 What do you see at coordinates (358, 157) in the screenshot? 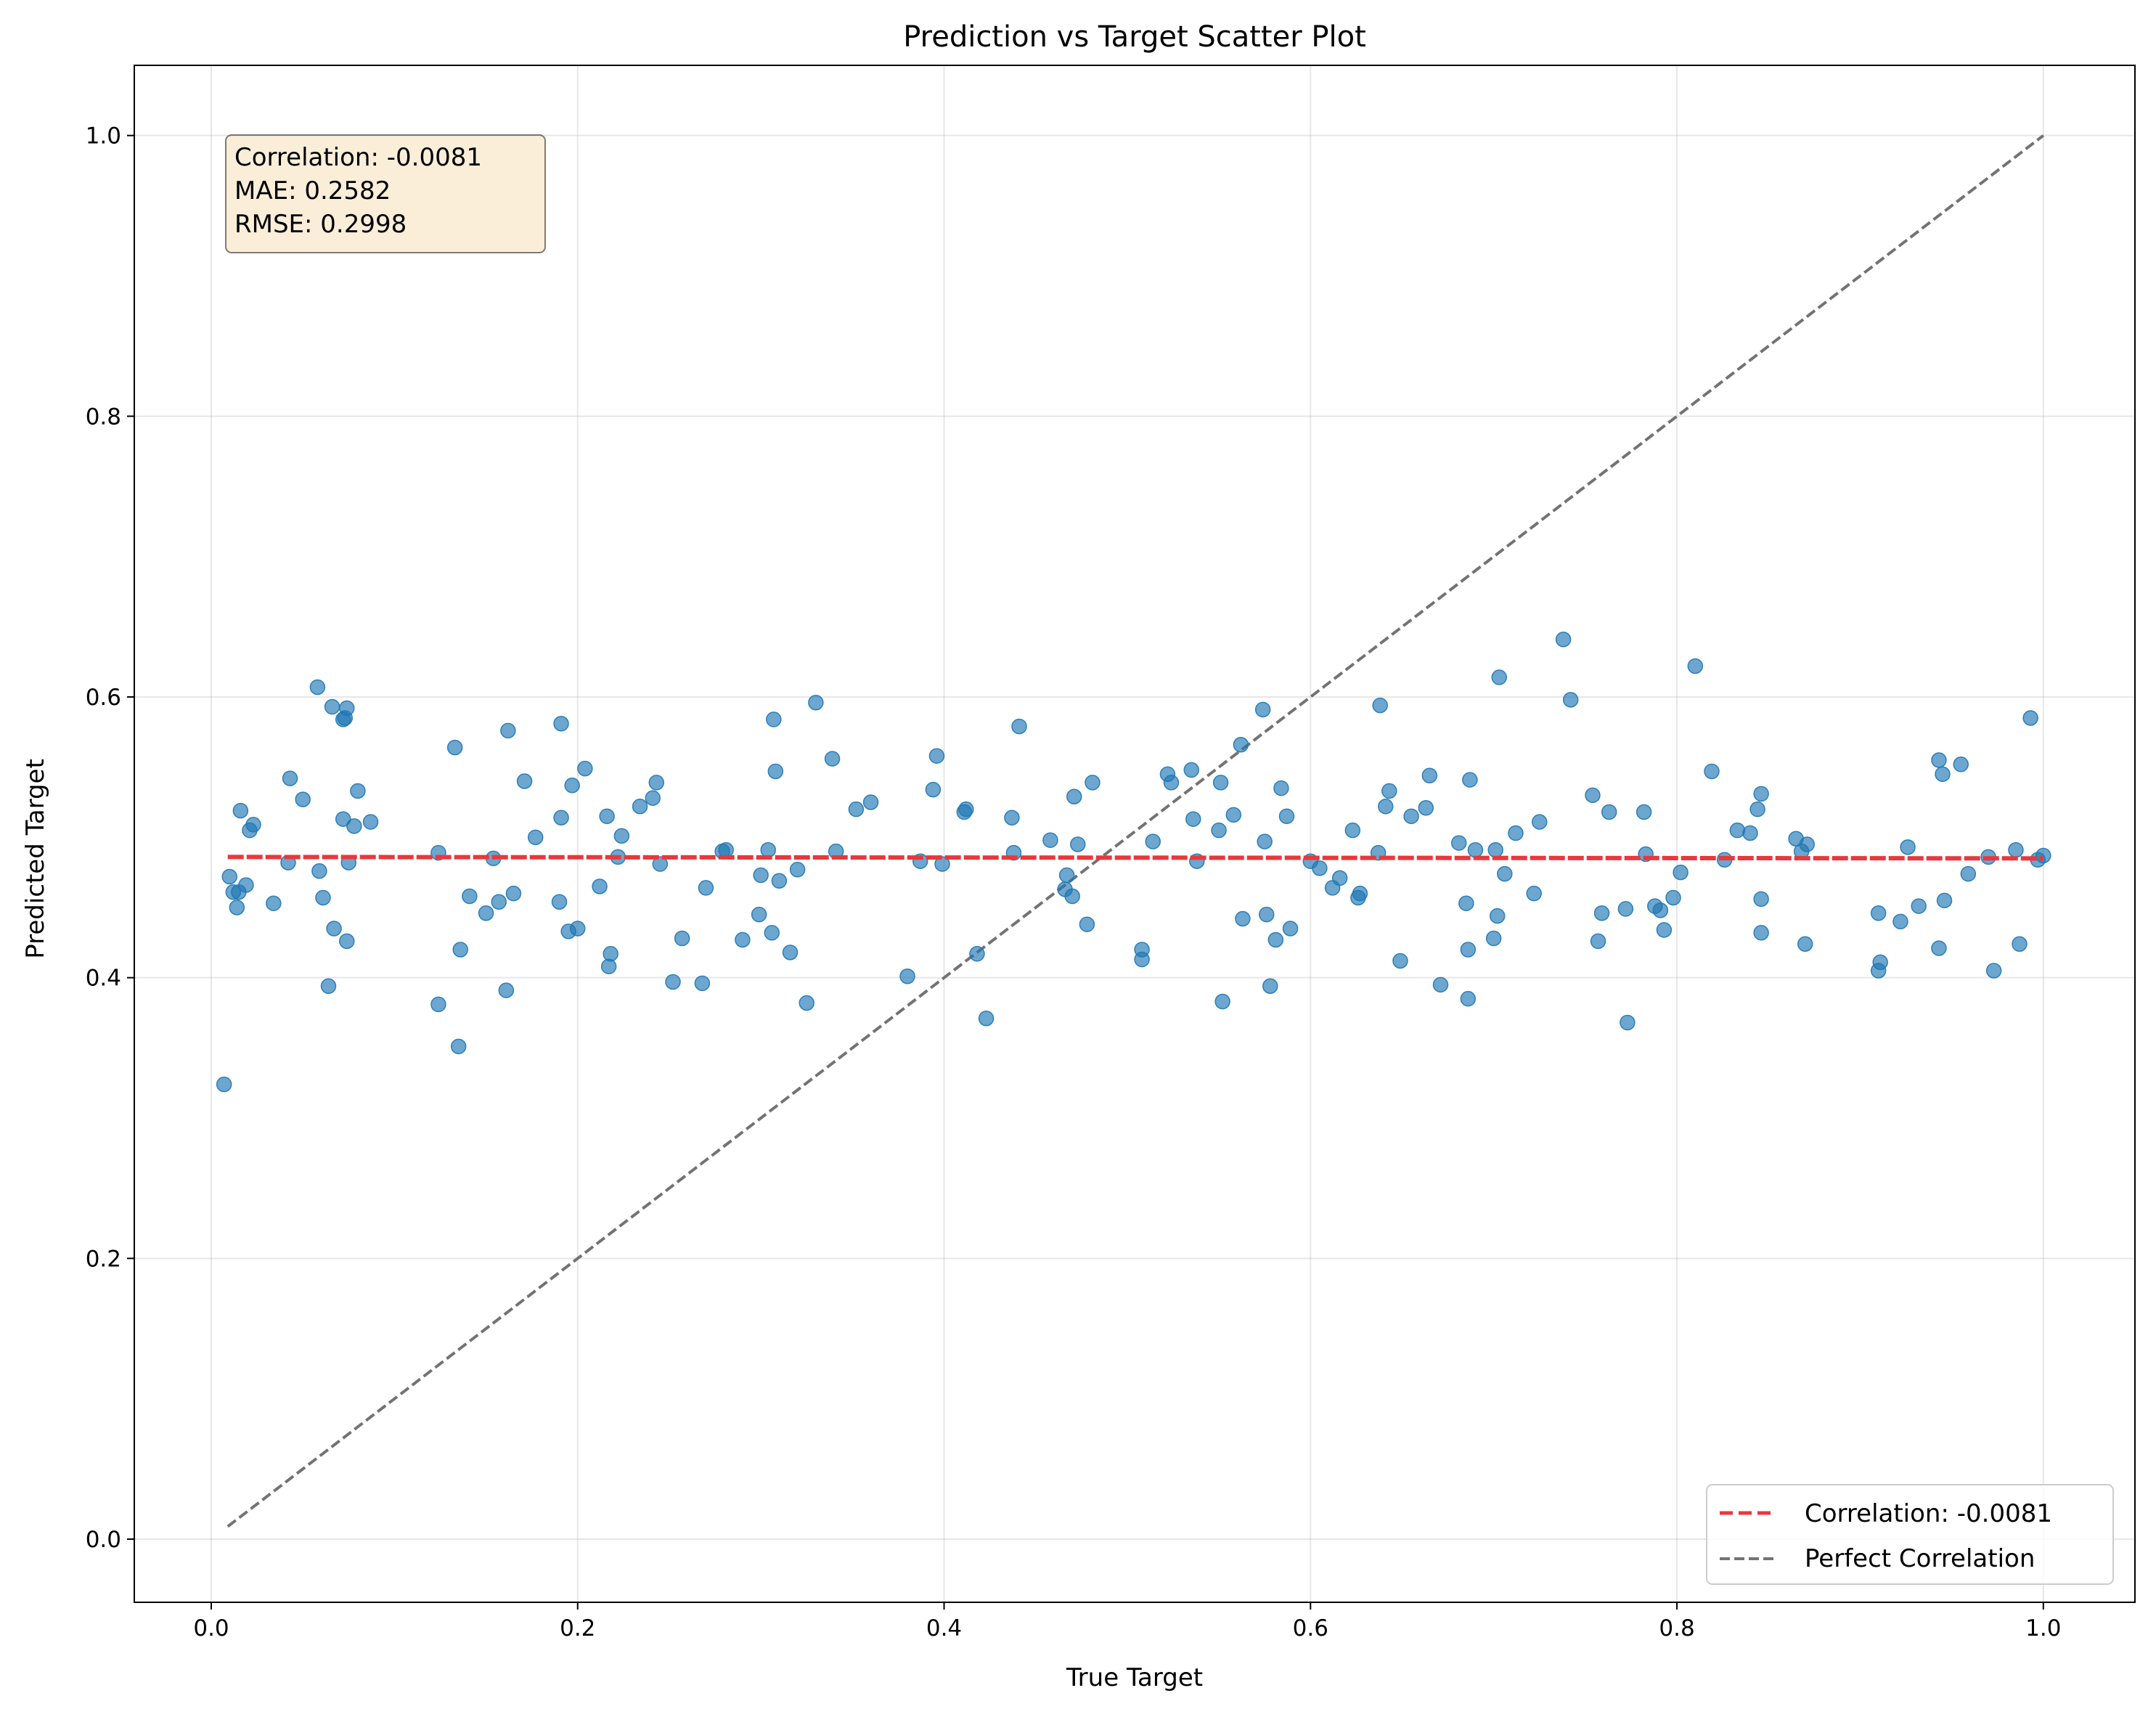
I see `stats-correlation: Correlation: -0.0081` at bounding box center [358, 157].